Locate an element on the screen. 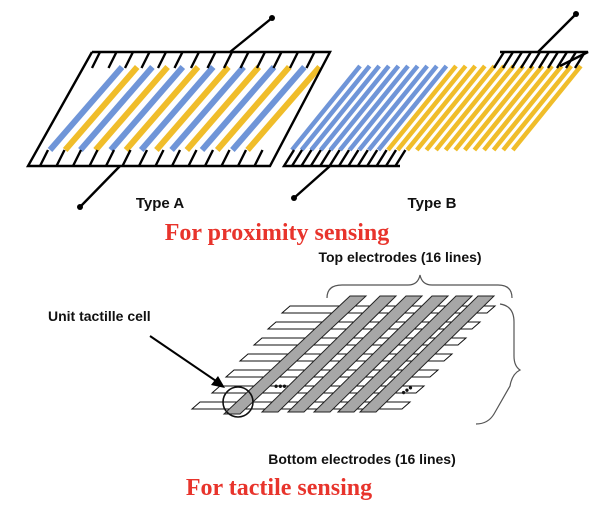  top-electrodes-brace is located at coordinates (419, 286).